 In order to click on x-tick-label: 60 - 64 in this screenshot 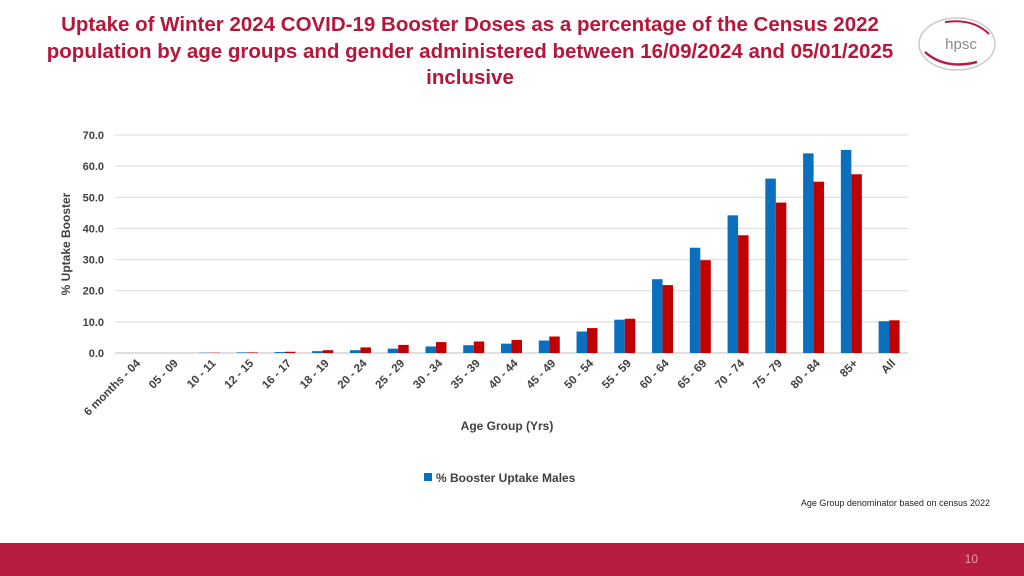, I will do `click(655, 374)`.